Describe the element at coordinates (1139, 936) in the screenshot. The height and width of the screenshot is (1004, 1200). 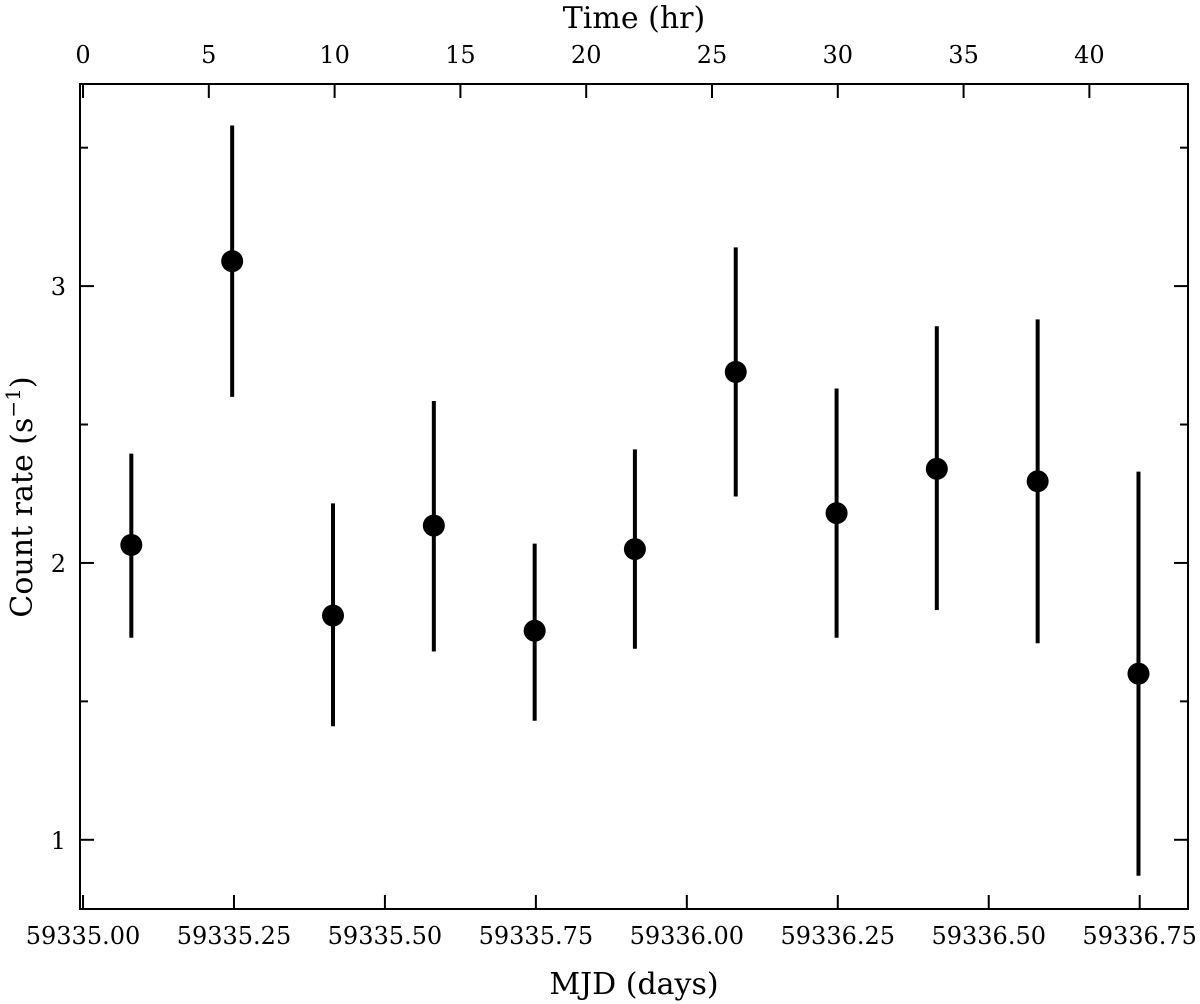
I see `x-tick-label: 59336.75` at that location.